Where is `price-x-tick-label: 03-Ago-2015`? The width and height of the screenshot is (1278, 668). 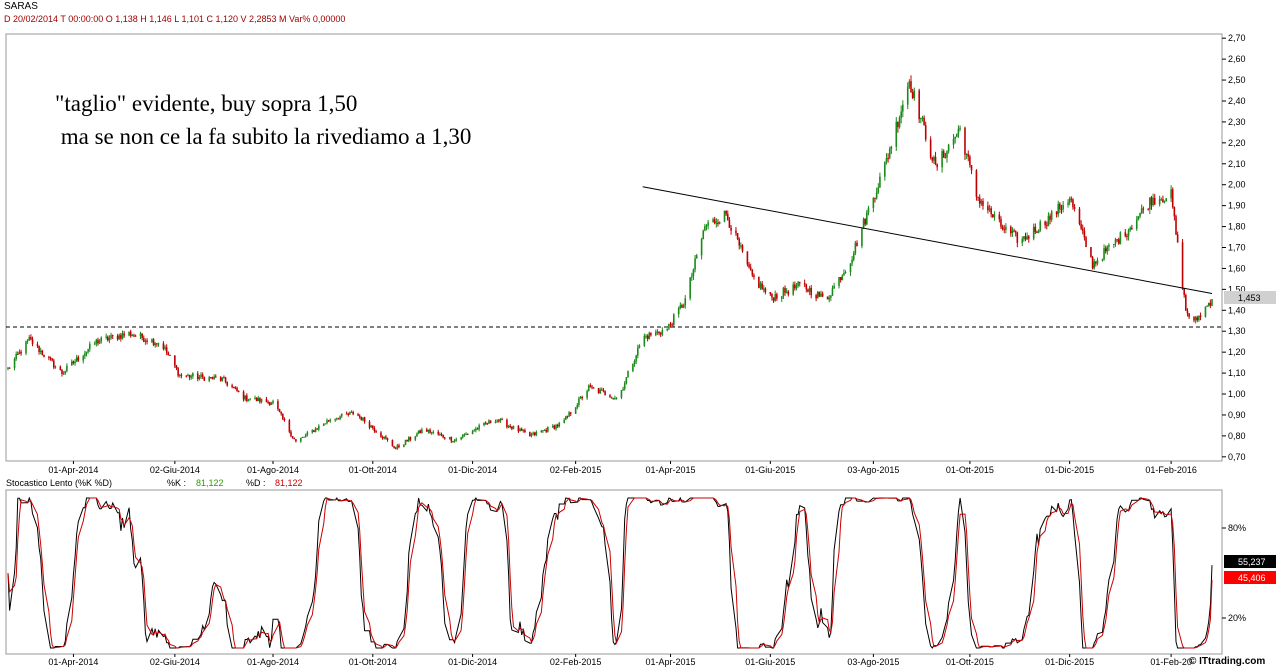 price-x-tick-label: 03-Ago-2015 is located at coordinates (873, 470).